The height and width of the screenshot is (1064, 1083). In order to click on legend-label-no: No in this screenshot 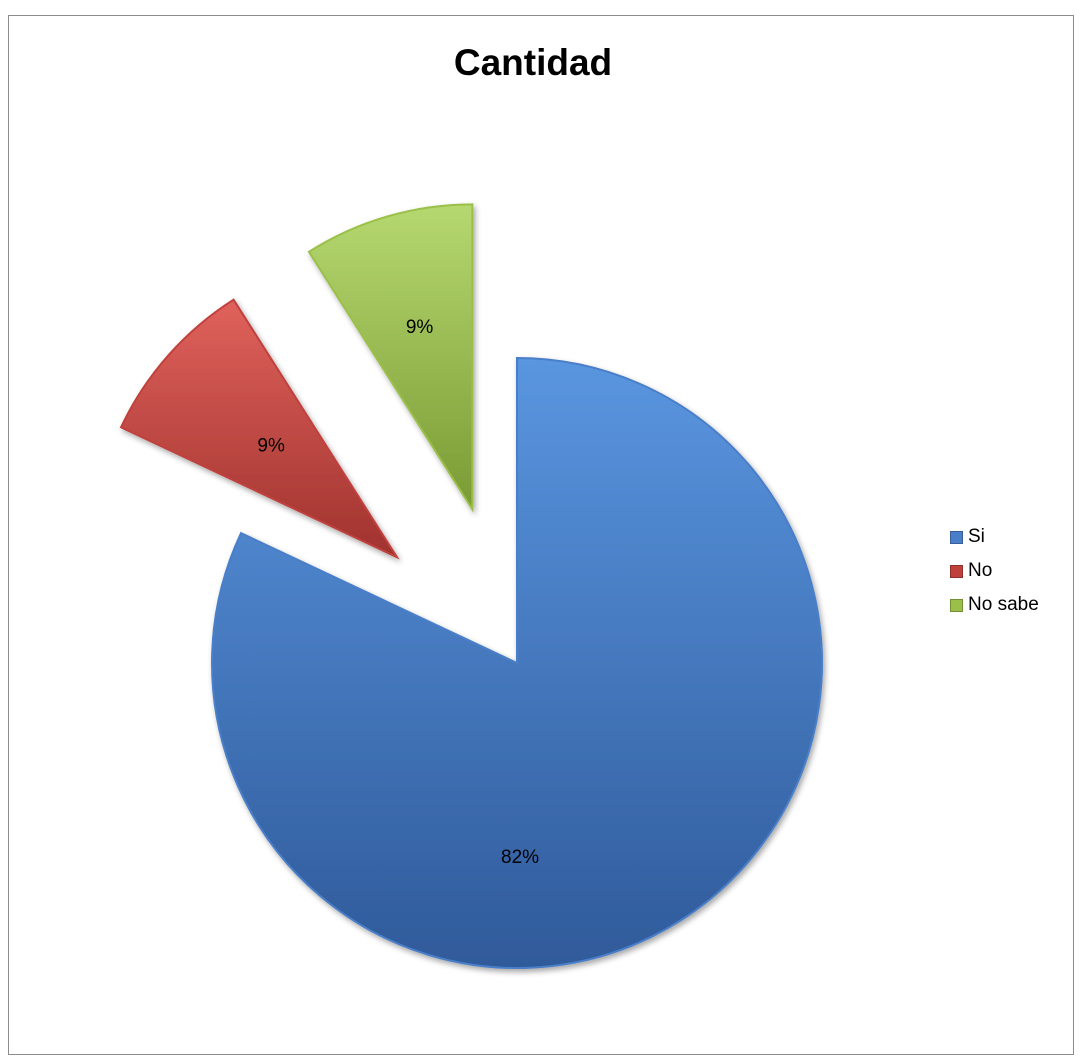, I will do `click(980, 570)`.